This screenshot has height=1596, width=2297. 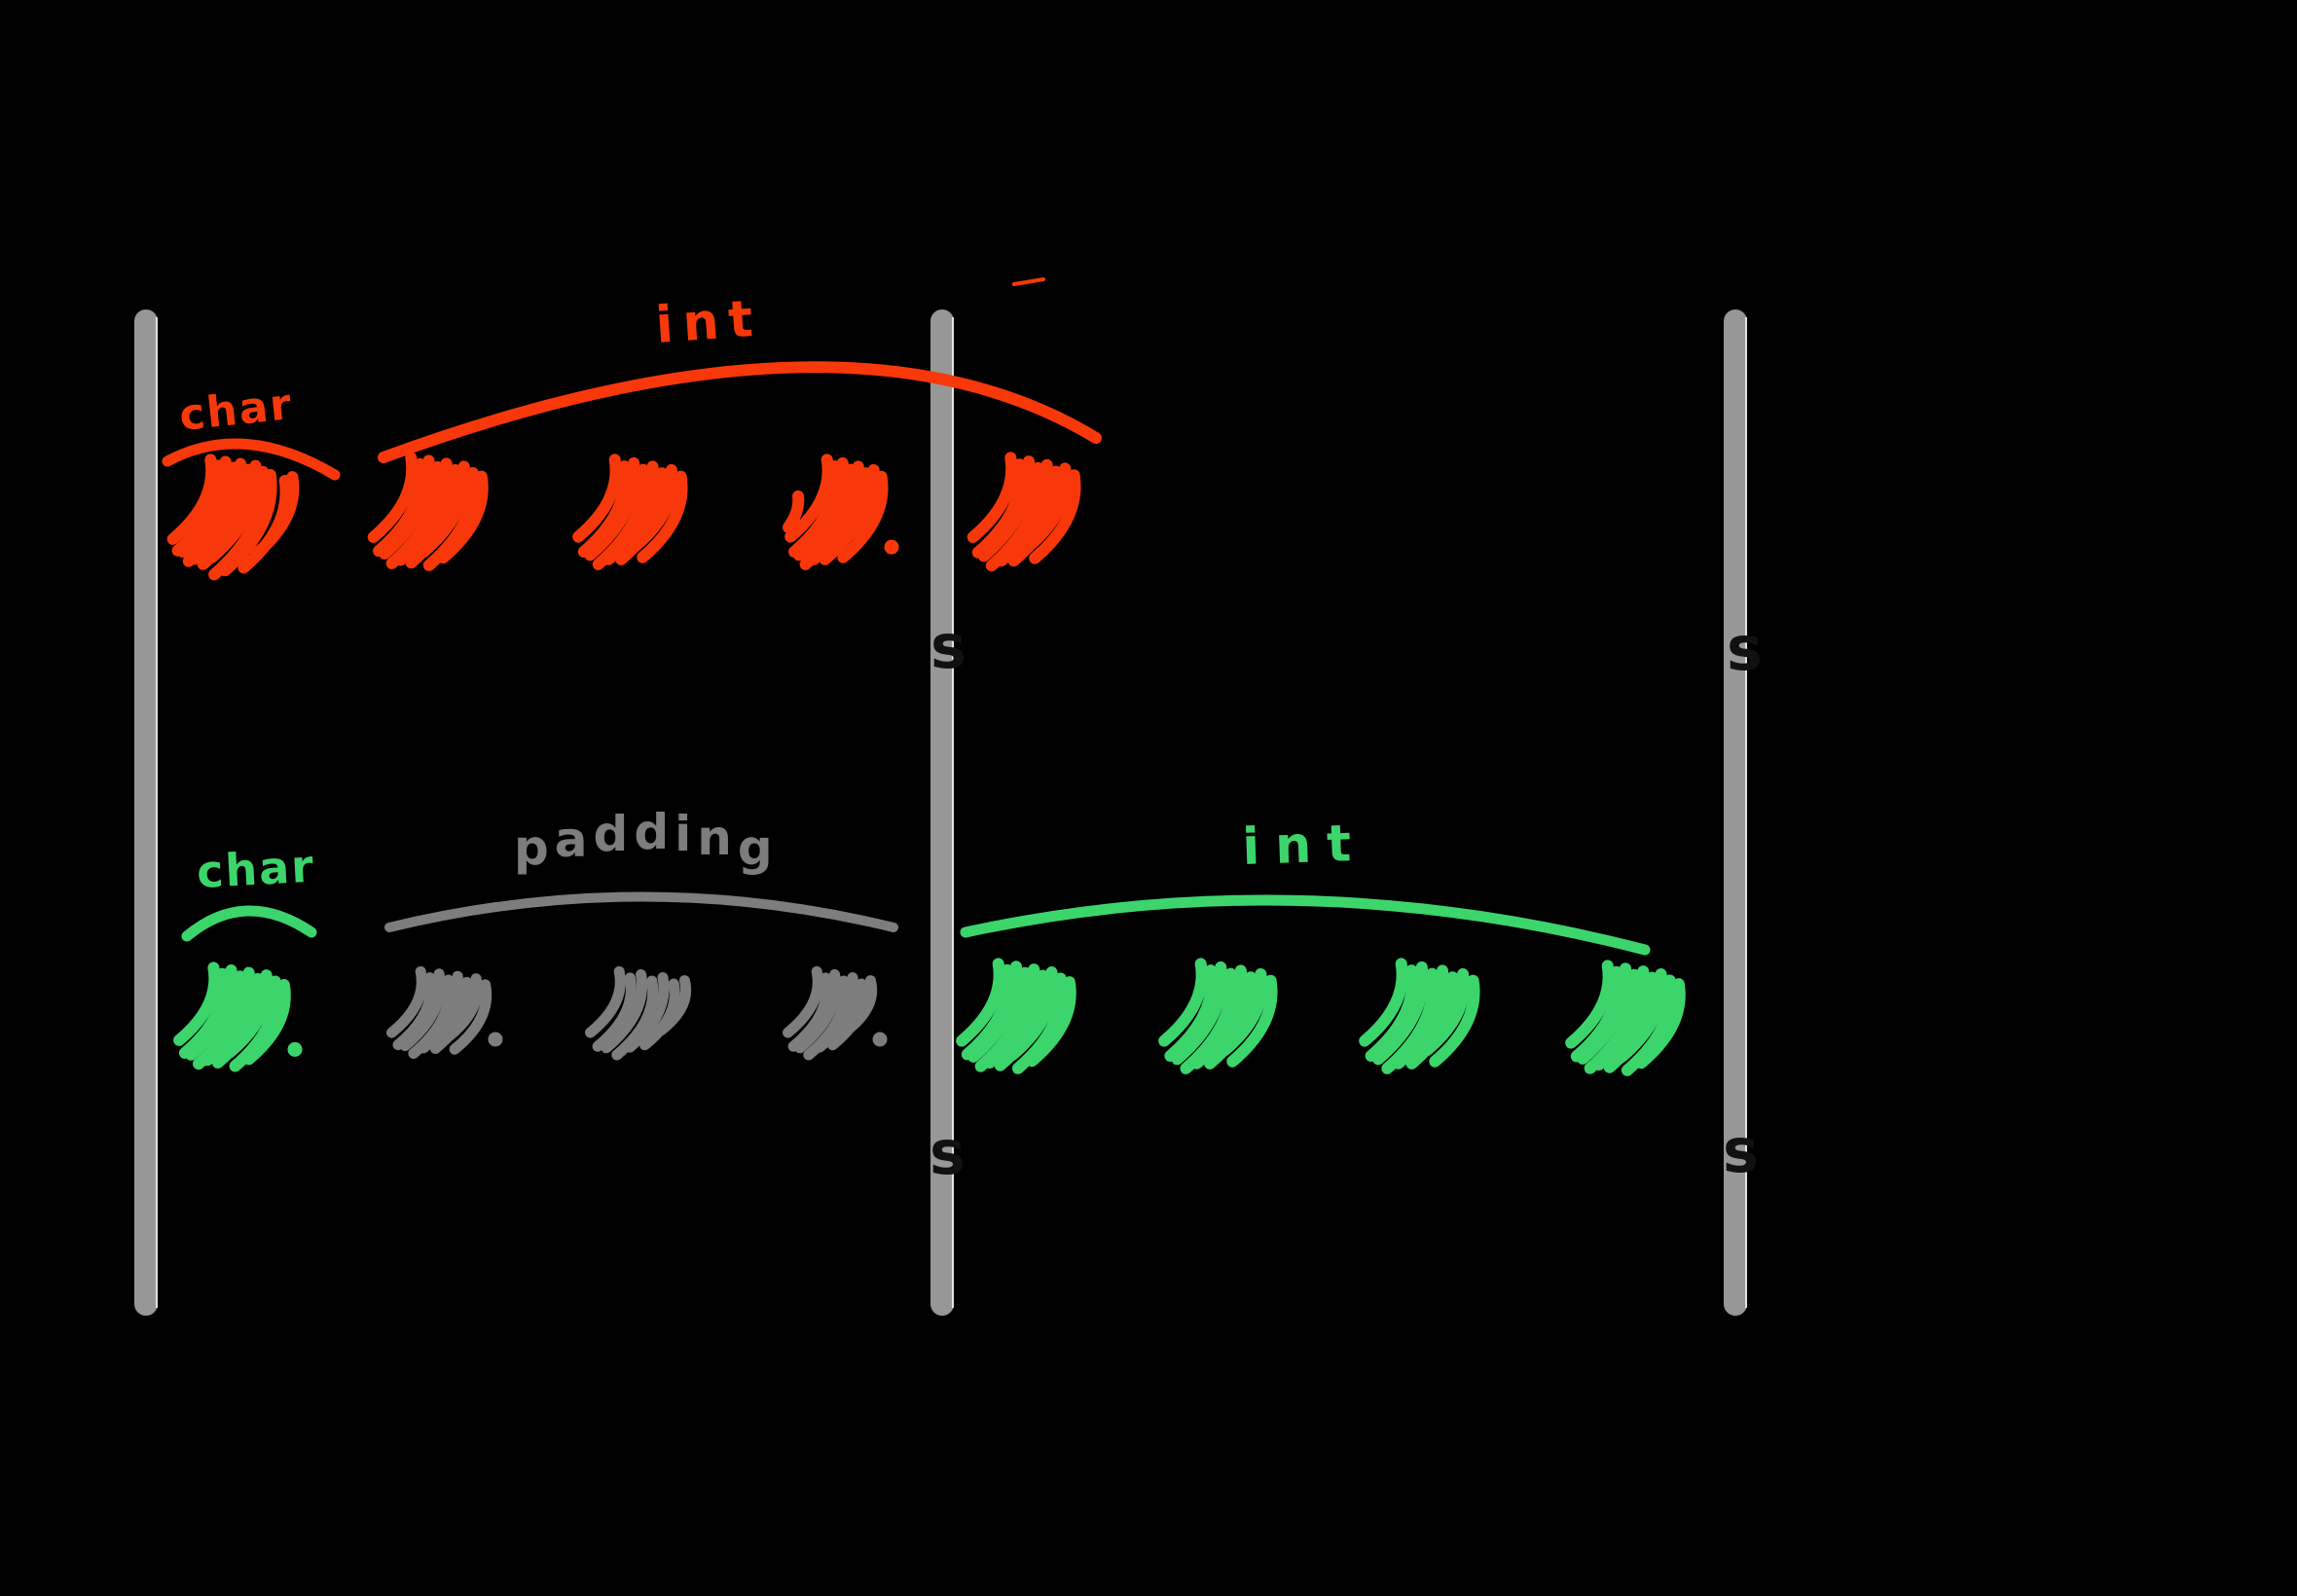 I want to click on hidden-s-2: s, so click(x=1745, y=648).